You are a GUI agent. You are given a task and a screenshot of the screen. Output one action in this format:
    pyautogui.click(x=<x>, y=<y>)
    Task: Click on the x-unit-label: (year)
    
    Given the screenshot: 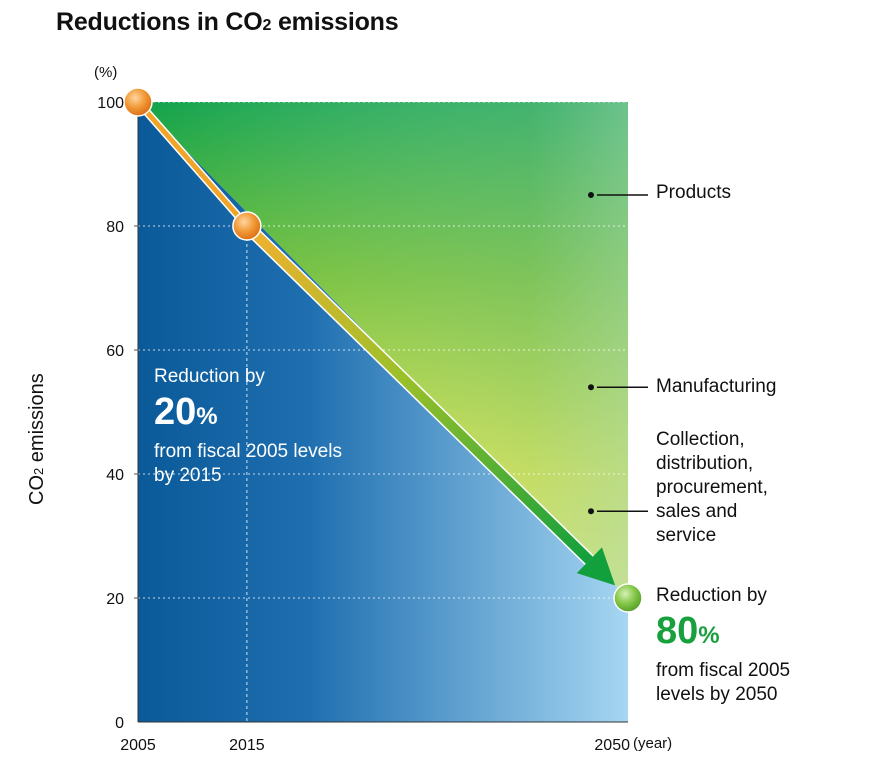 What is the action you would take?
    pyautogui.click(x=653, y=743)
    